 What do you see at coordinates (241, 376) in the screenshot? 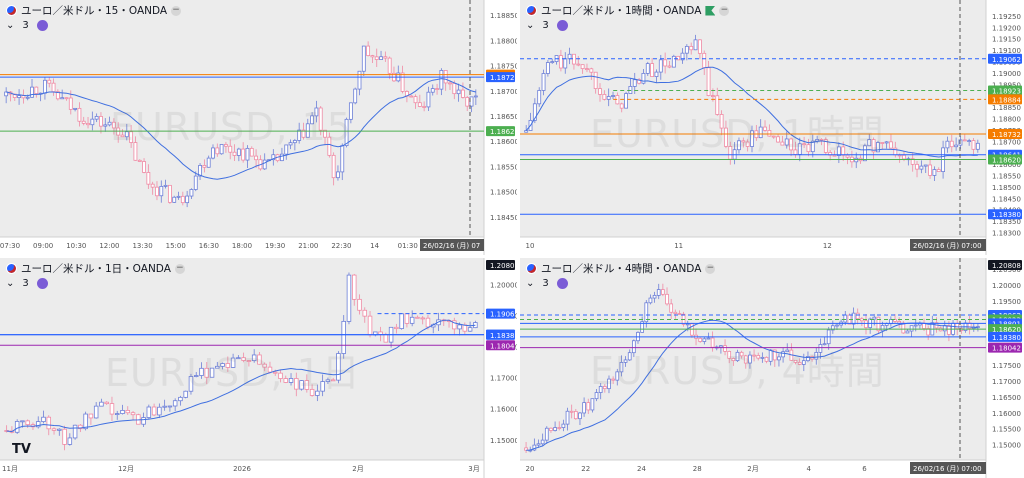
I see `moving-average-line` at bounding box center [241, 376].